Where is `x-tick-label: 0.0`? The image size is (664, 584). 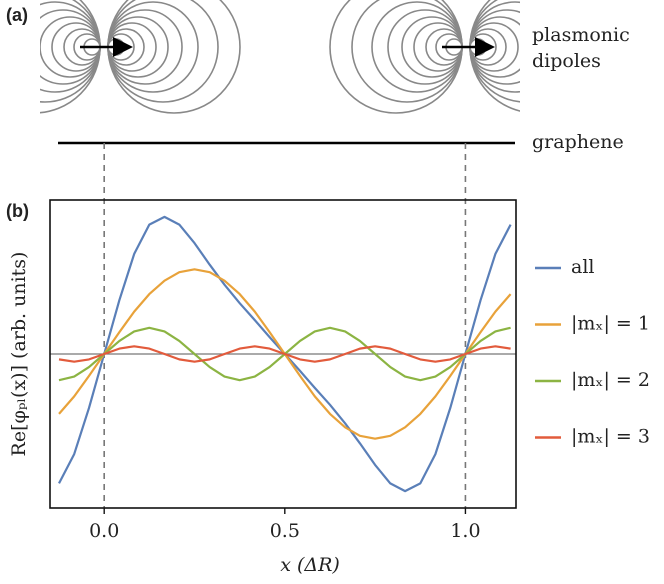 x-tick-label: 0.0 is located at coordinates (104, 531).